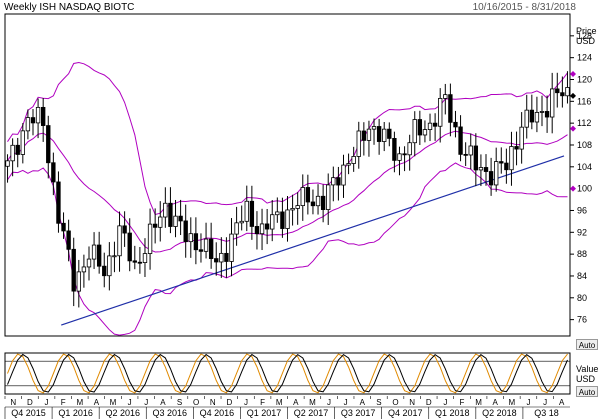 This screenshot has width=600, height=419. Describe the element at coordinates (405, 413) in the screenshot. I see `quarter-label-8: Q4 2017` at that location.